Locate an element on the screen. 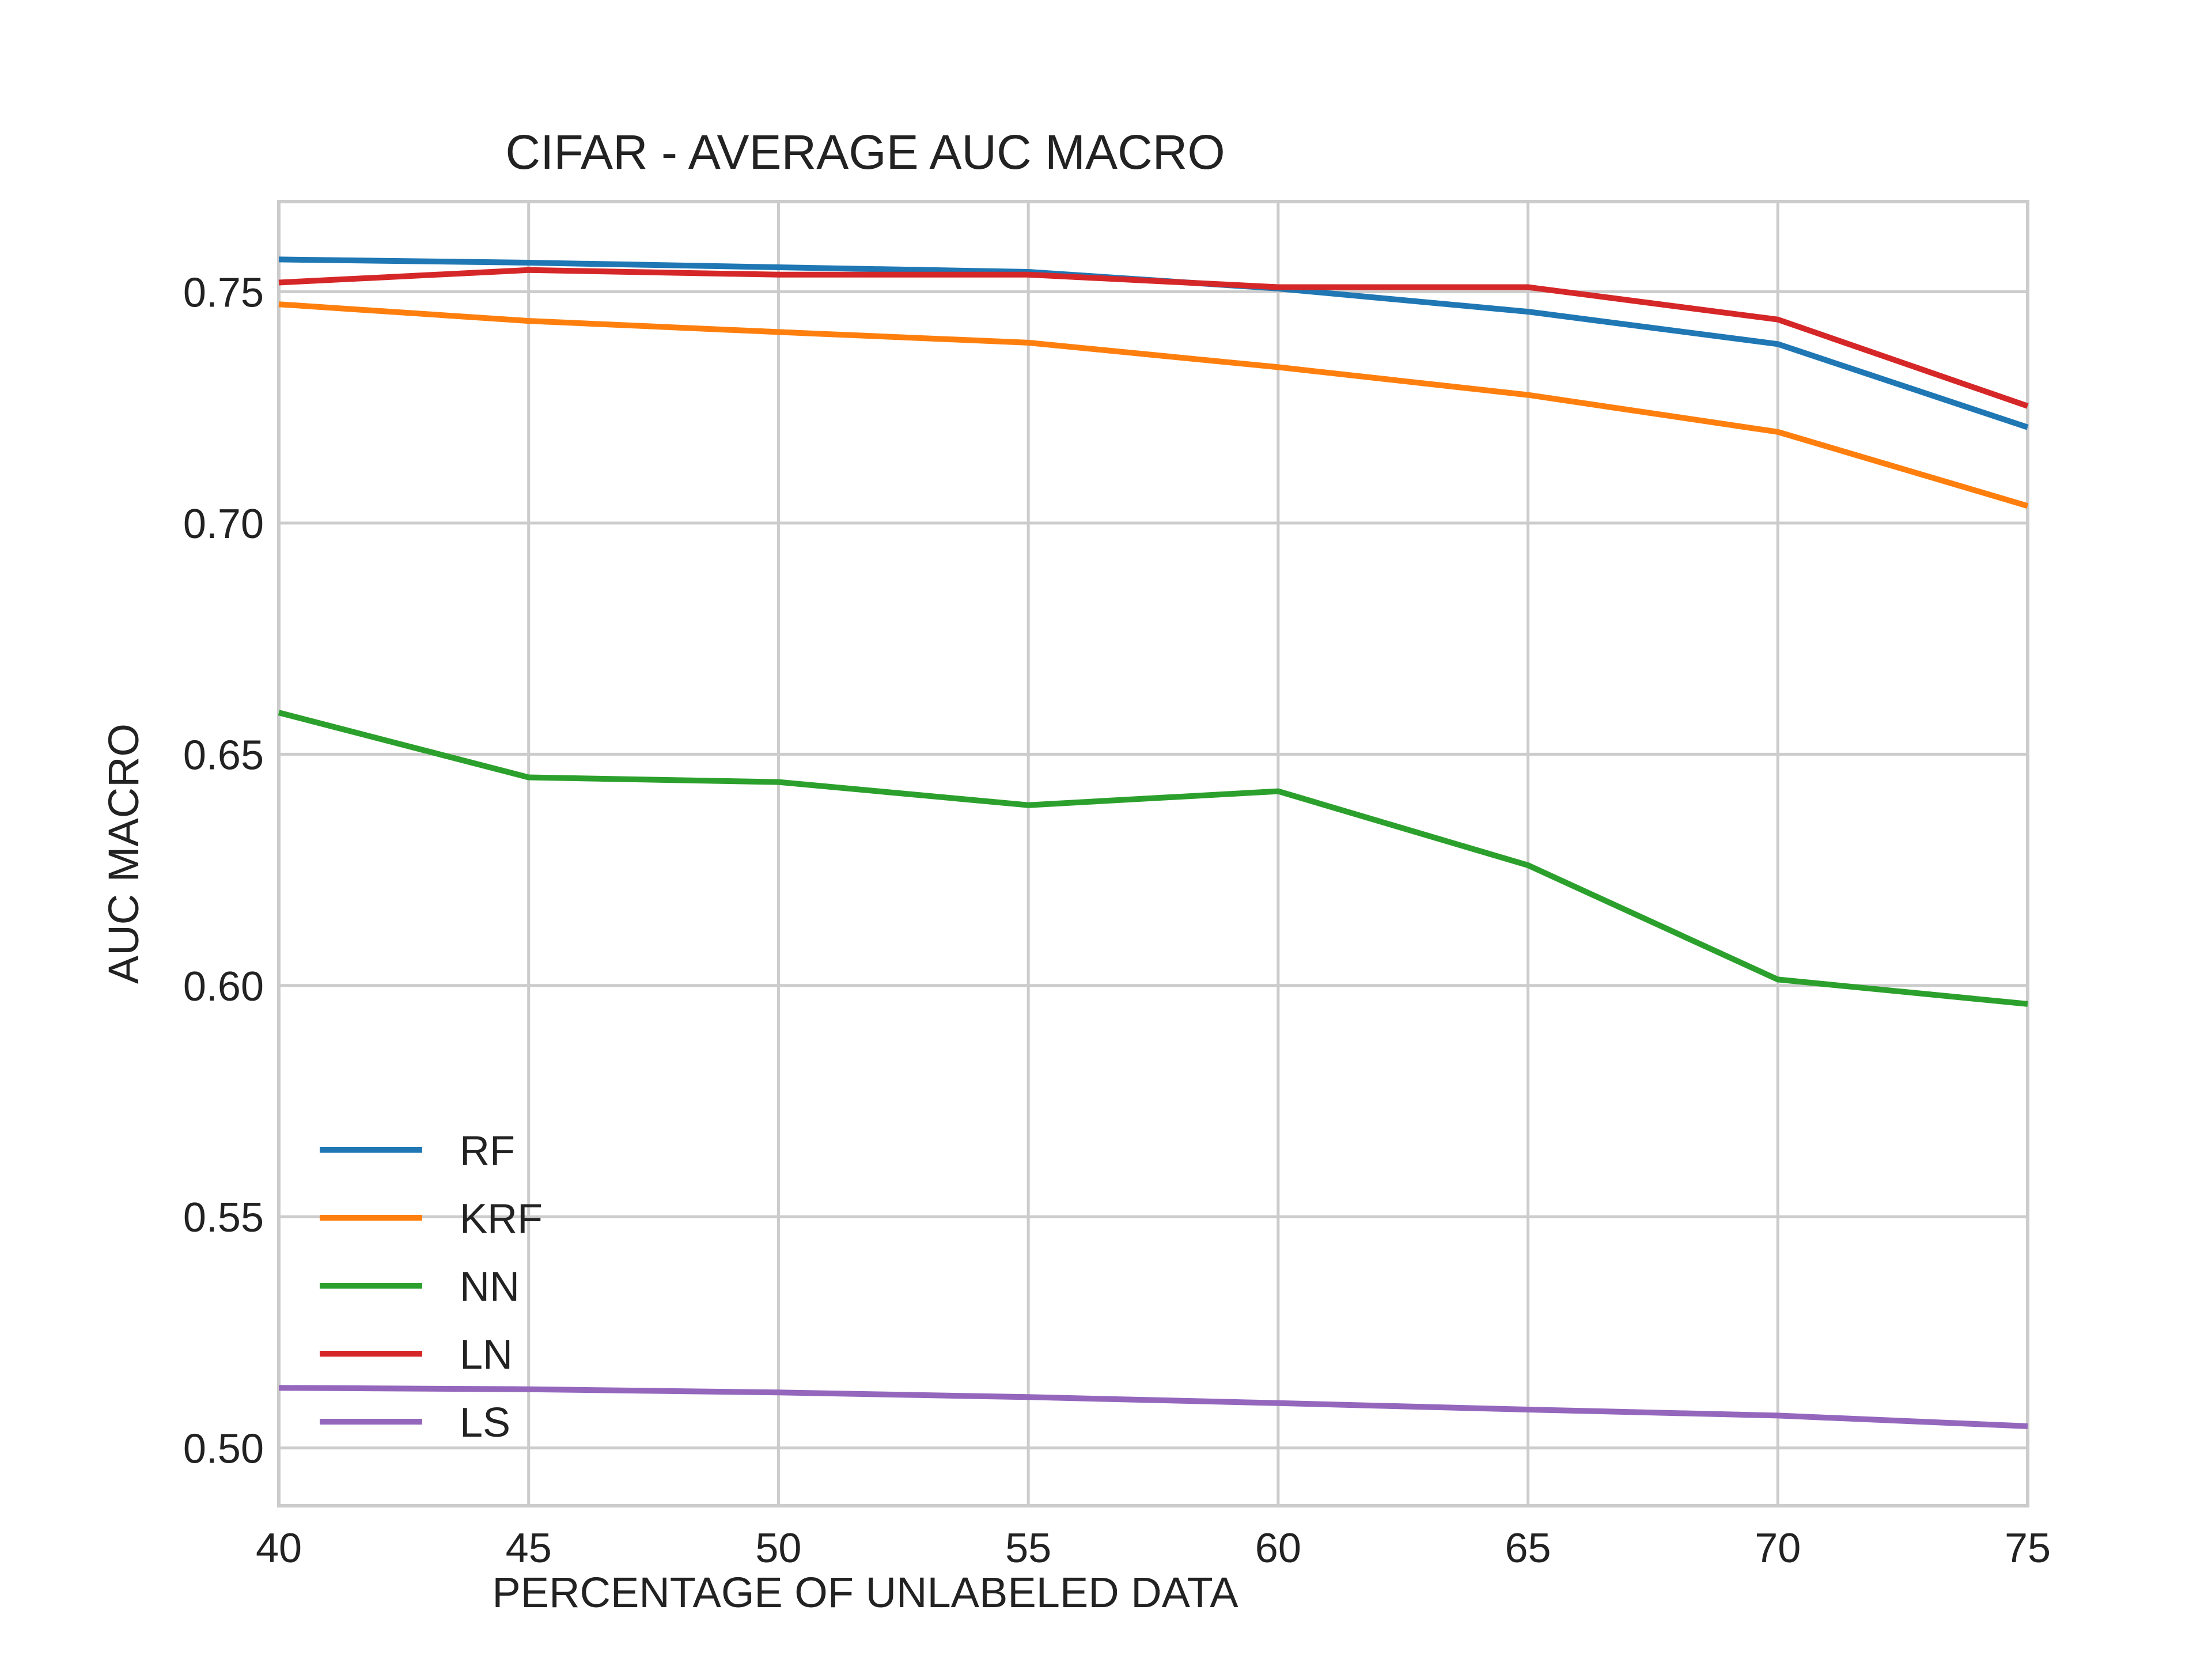 This screenshot has height=1659, width=2212. legend-label-krf: KRF is located at coordinates (501, 1219).